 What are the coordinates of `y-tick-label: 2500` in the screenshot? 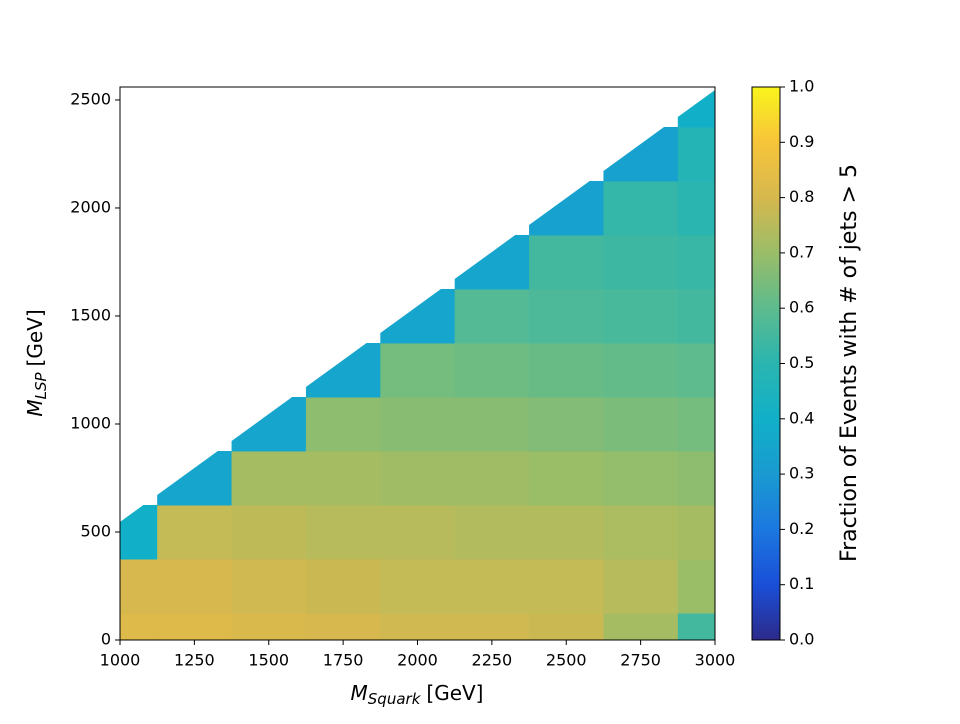 It's located at (90, 98).